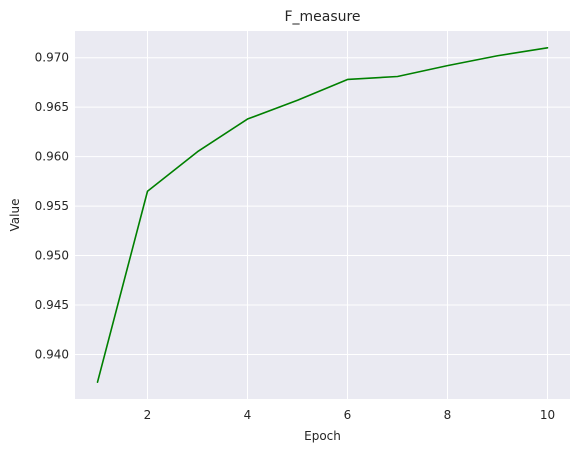  I want to click on y-tick-label: 0.965, so click(52, 107).